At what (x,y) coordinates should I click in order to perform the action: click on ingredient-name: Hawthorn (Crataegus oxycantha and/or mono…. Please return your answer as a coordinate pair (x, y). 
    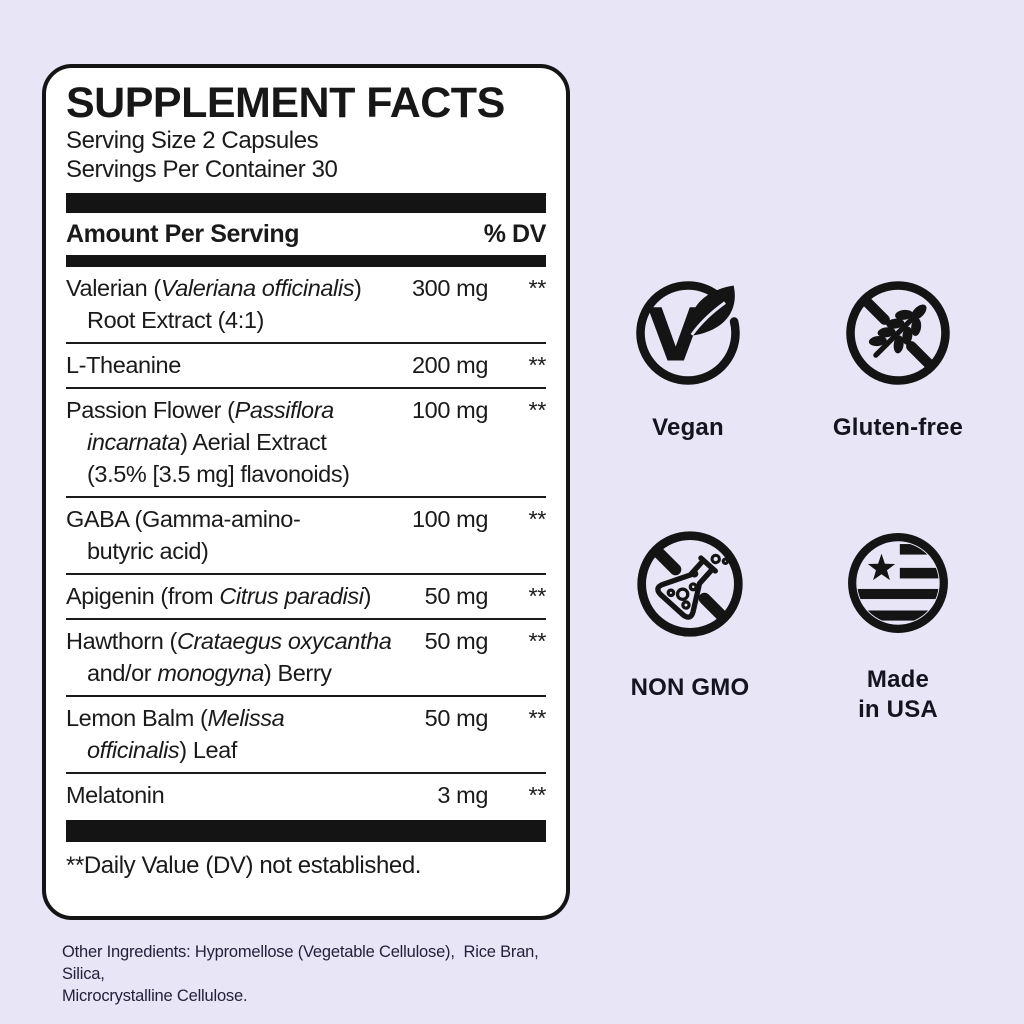
    Looking at the image, I should click on (229, 657).